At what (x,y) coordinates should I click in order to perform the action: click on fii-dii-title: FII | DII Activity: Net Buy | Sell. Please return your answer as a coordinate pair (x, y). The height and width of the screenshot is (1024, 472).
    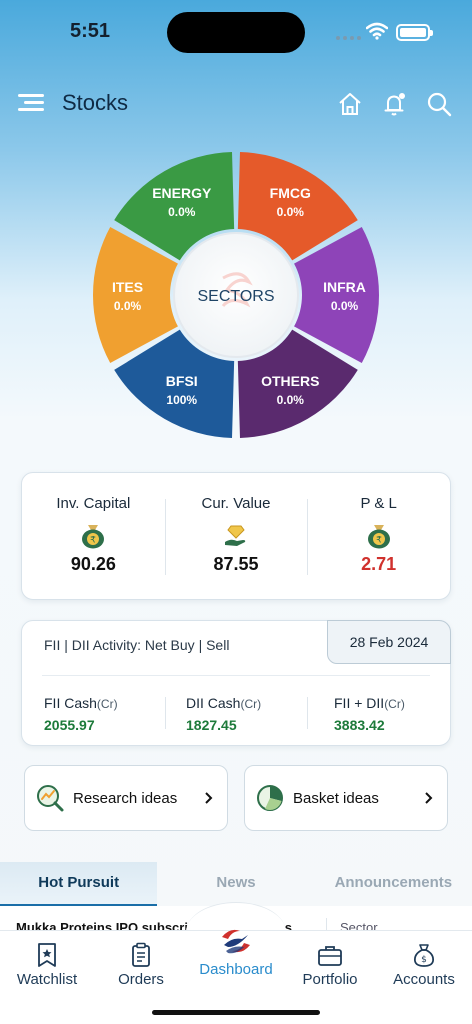
    Looking at the image, I should click on (136, 645).